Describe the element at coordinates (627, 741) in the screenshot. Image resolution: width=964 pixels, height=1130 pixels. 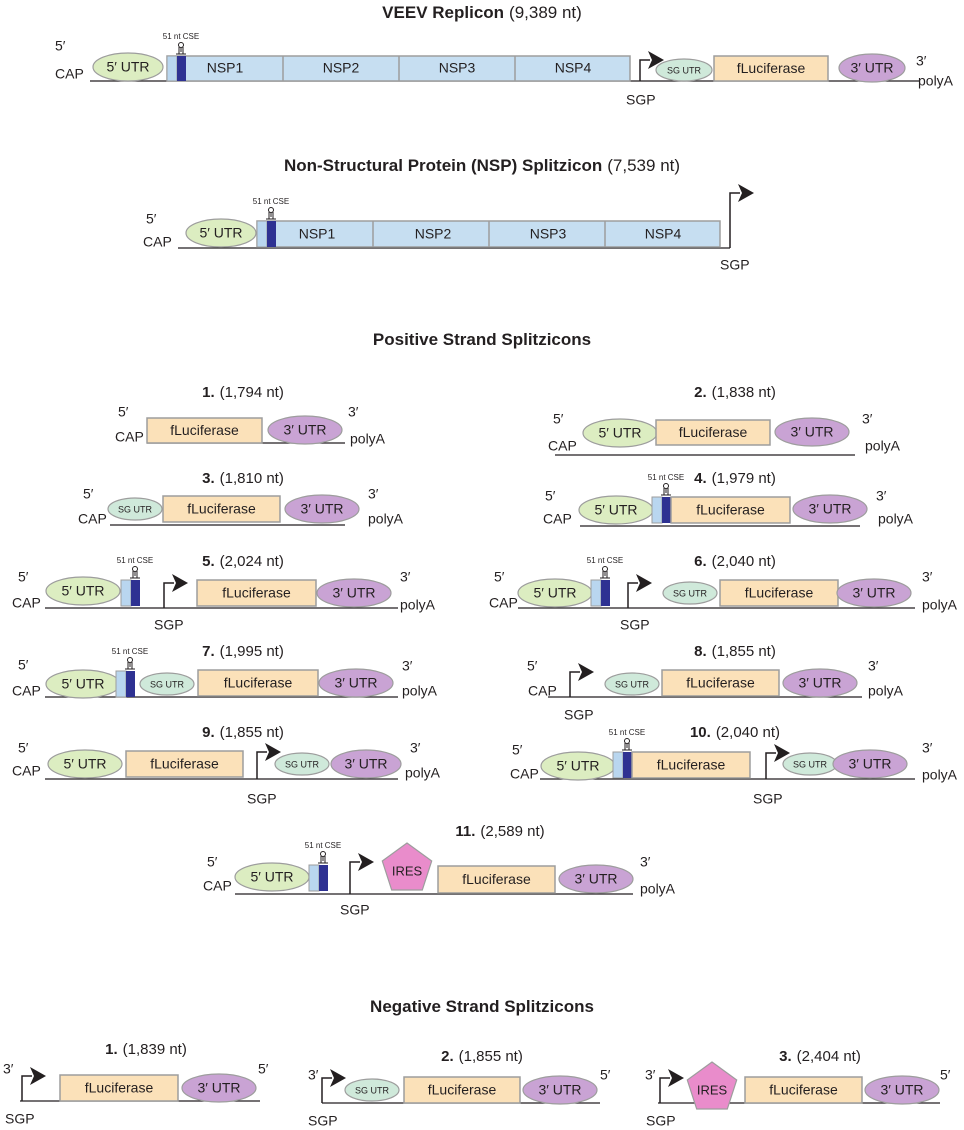
I see `cse-loop` at that location.